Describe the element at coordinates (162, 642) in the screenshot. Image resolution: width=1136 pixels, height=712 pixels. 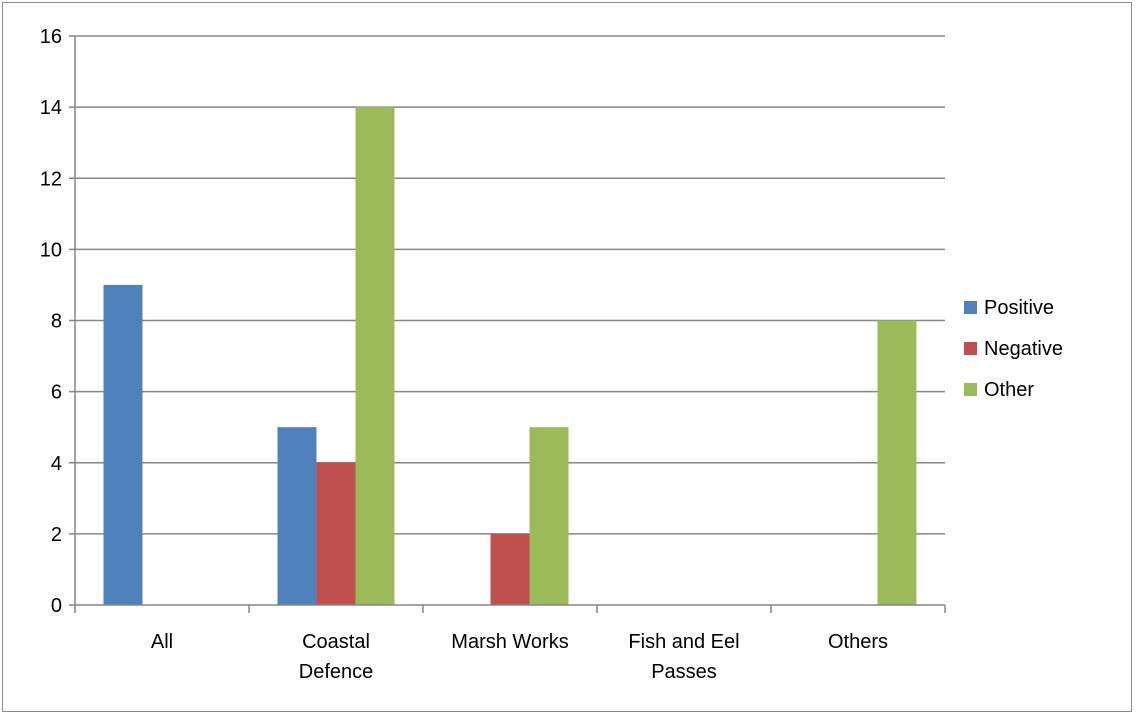
I see `x-tick-label: All` at that location.